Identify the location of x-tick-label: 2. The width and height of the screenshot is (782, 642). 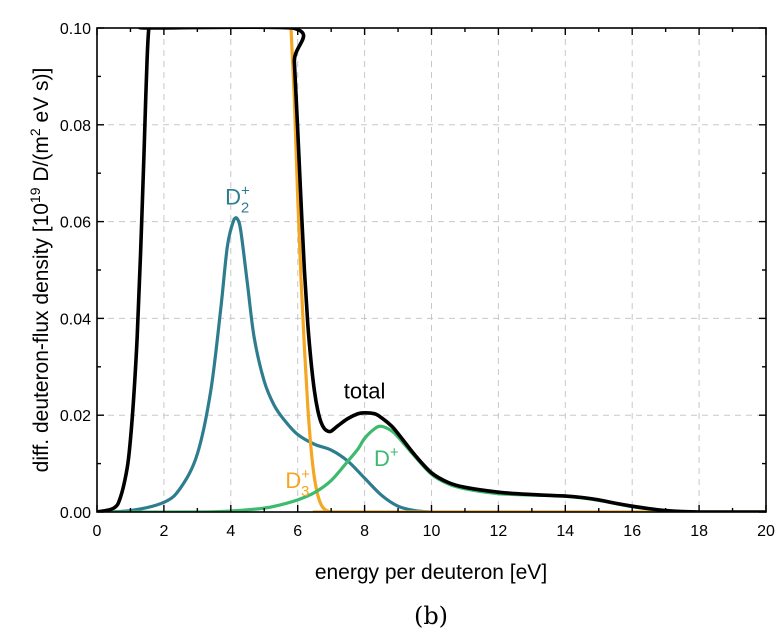
(163, 531).